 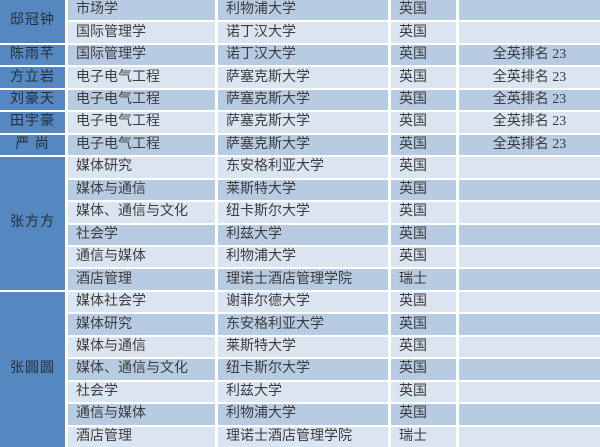 What do you see at coordinates (32, 122) in the screenshot?
I see `student-name-cell: 田宇豪` at bounding box center [32, 122].